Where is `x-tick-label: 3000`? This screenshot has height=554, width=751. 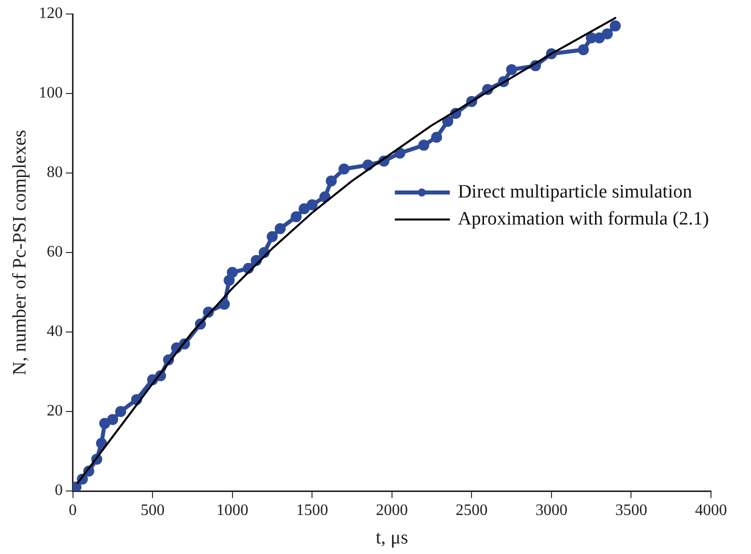 x-tick-label: 3000 is located at coordinates (551, 510).